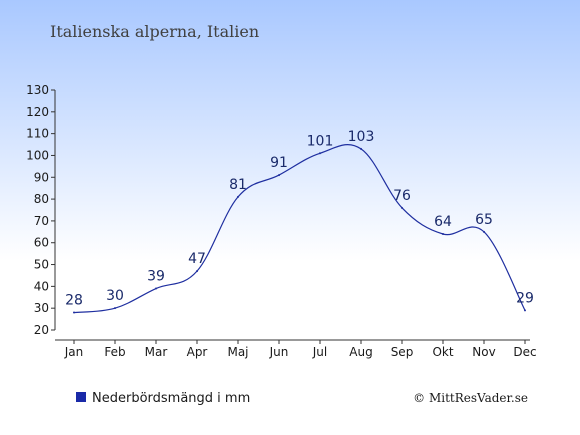 This screenshot has width=580, height=435. Describe the element at coordinates (74, 352) in the screenshot. I see `x-tick-label: Jan` at that location.